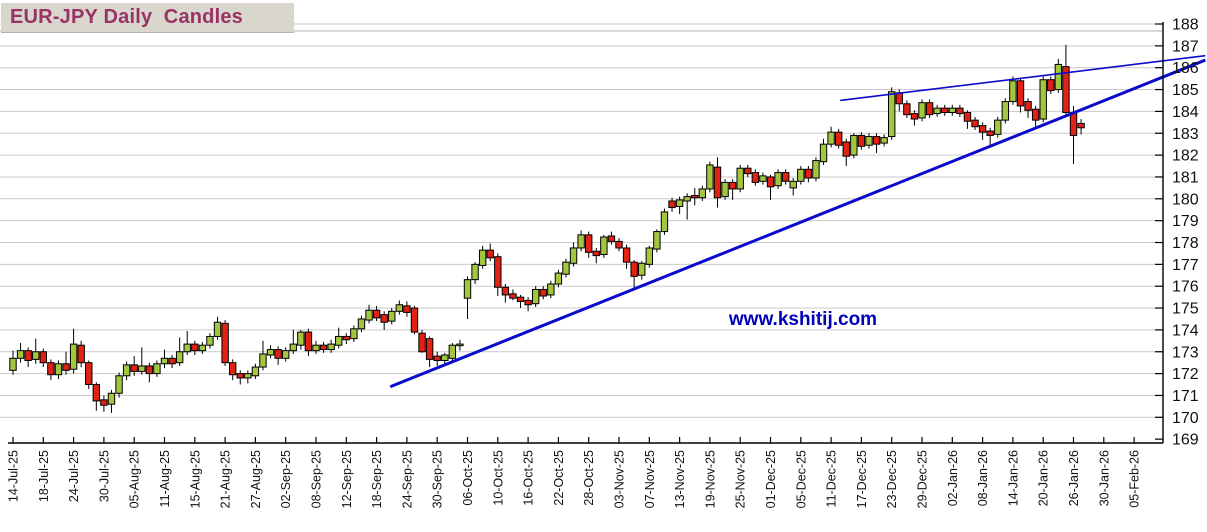 Image resolution: width=1207 pixels, height=532 pixels. I want to click on y-tick-label: 171, so click(1185, 396).